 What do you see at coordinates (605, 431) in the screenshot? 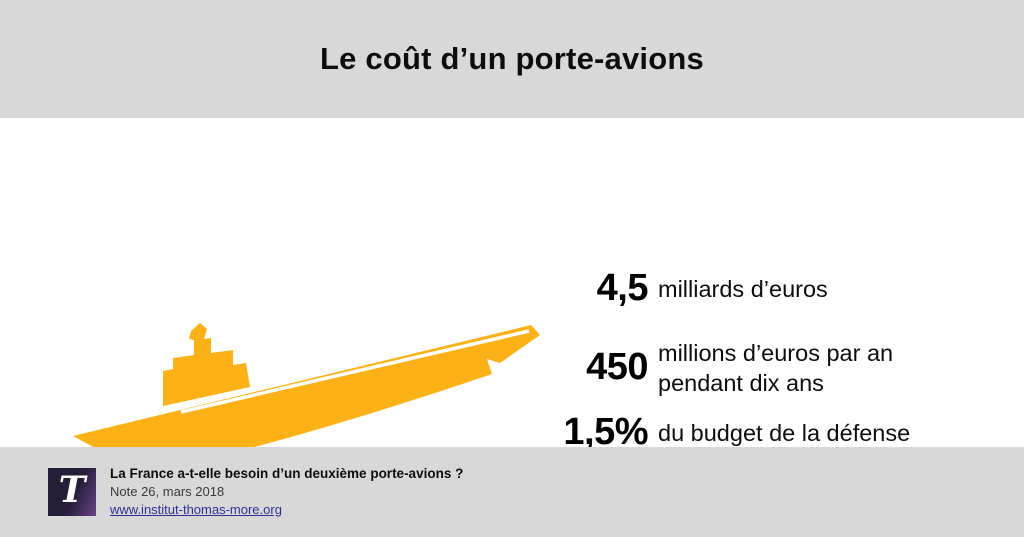
I see `stat-value: 1,5%` at bounding box center [605, 431].